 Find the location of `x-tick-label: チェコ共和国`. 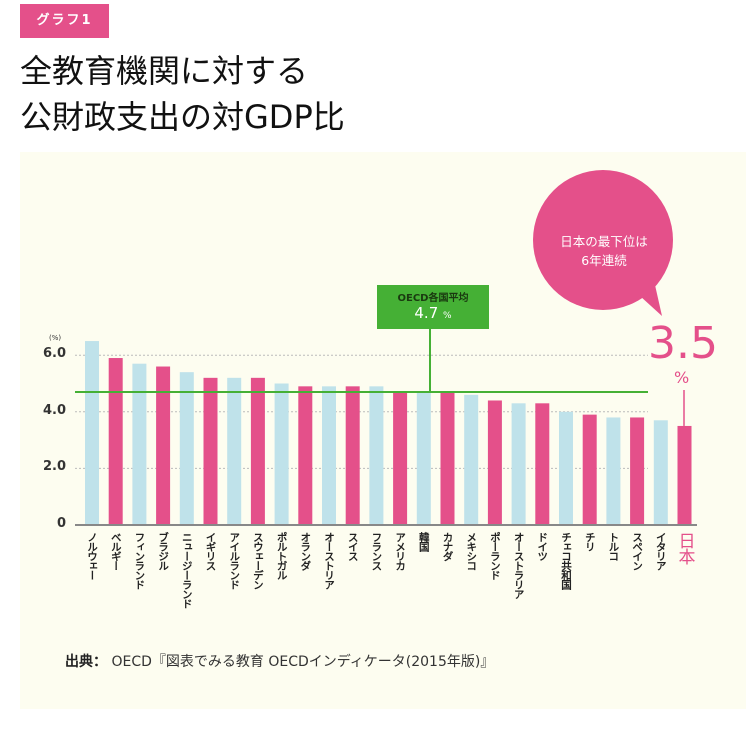

x-tick-label: チェコ共和国 is located at coordinates (566, 560).